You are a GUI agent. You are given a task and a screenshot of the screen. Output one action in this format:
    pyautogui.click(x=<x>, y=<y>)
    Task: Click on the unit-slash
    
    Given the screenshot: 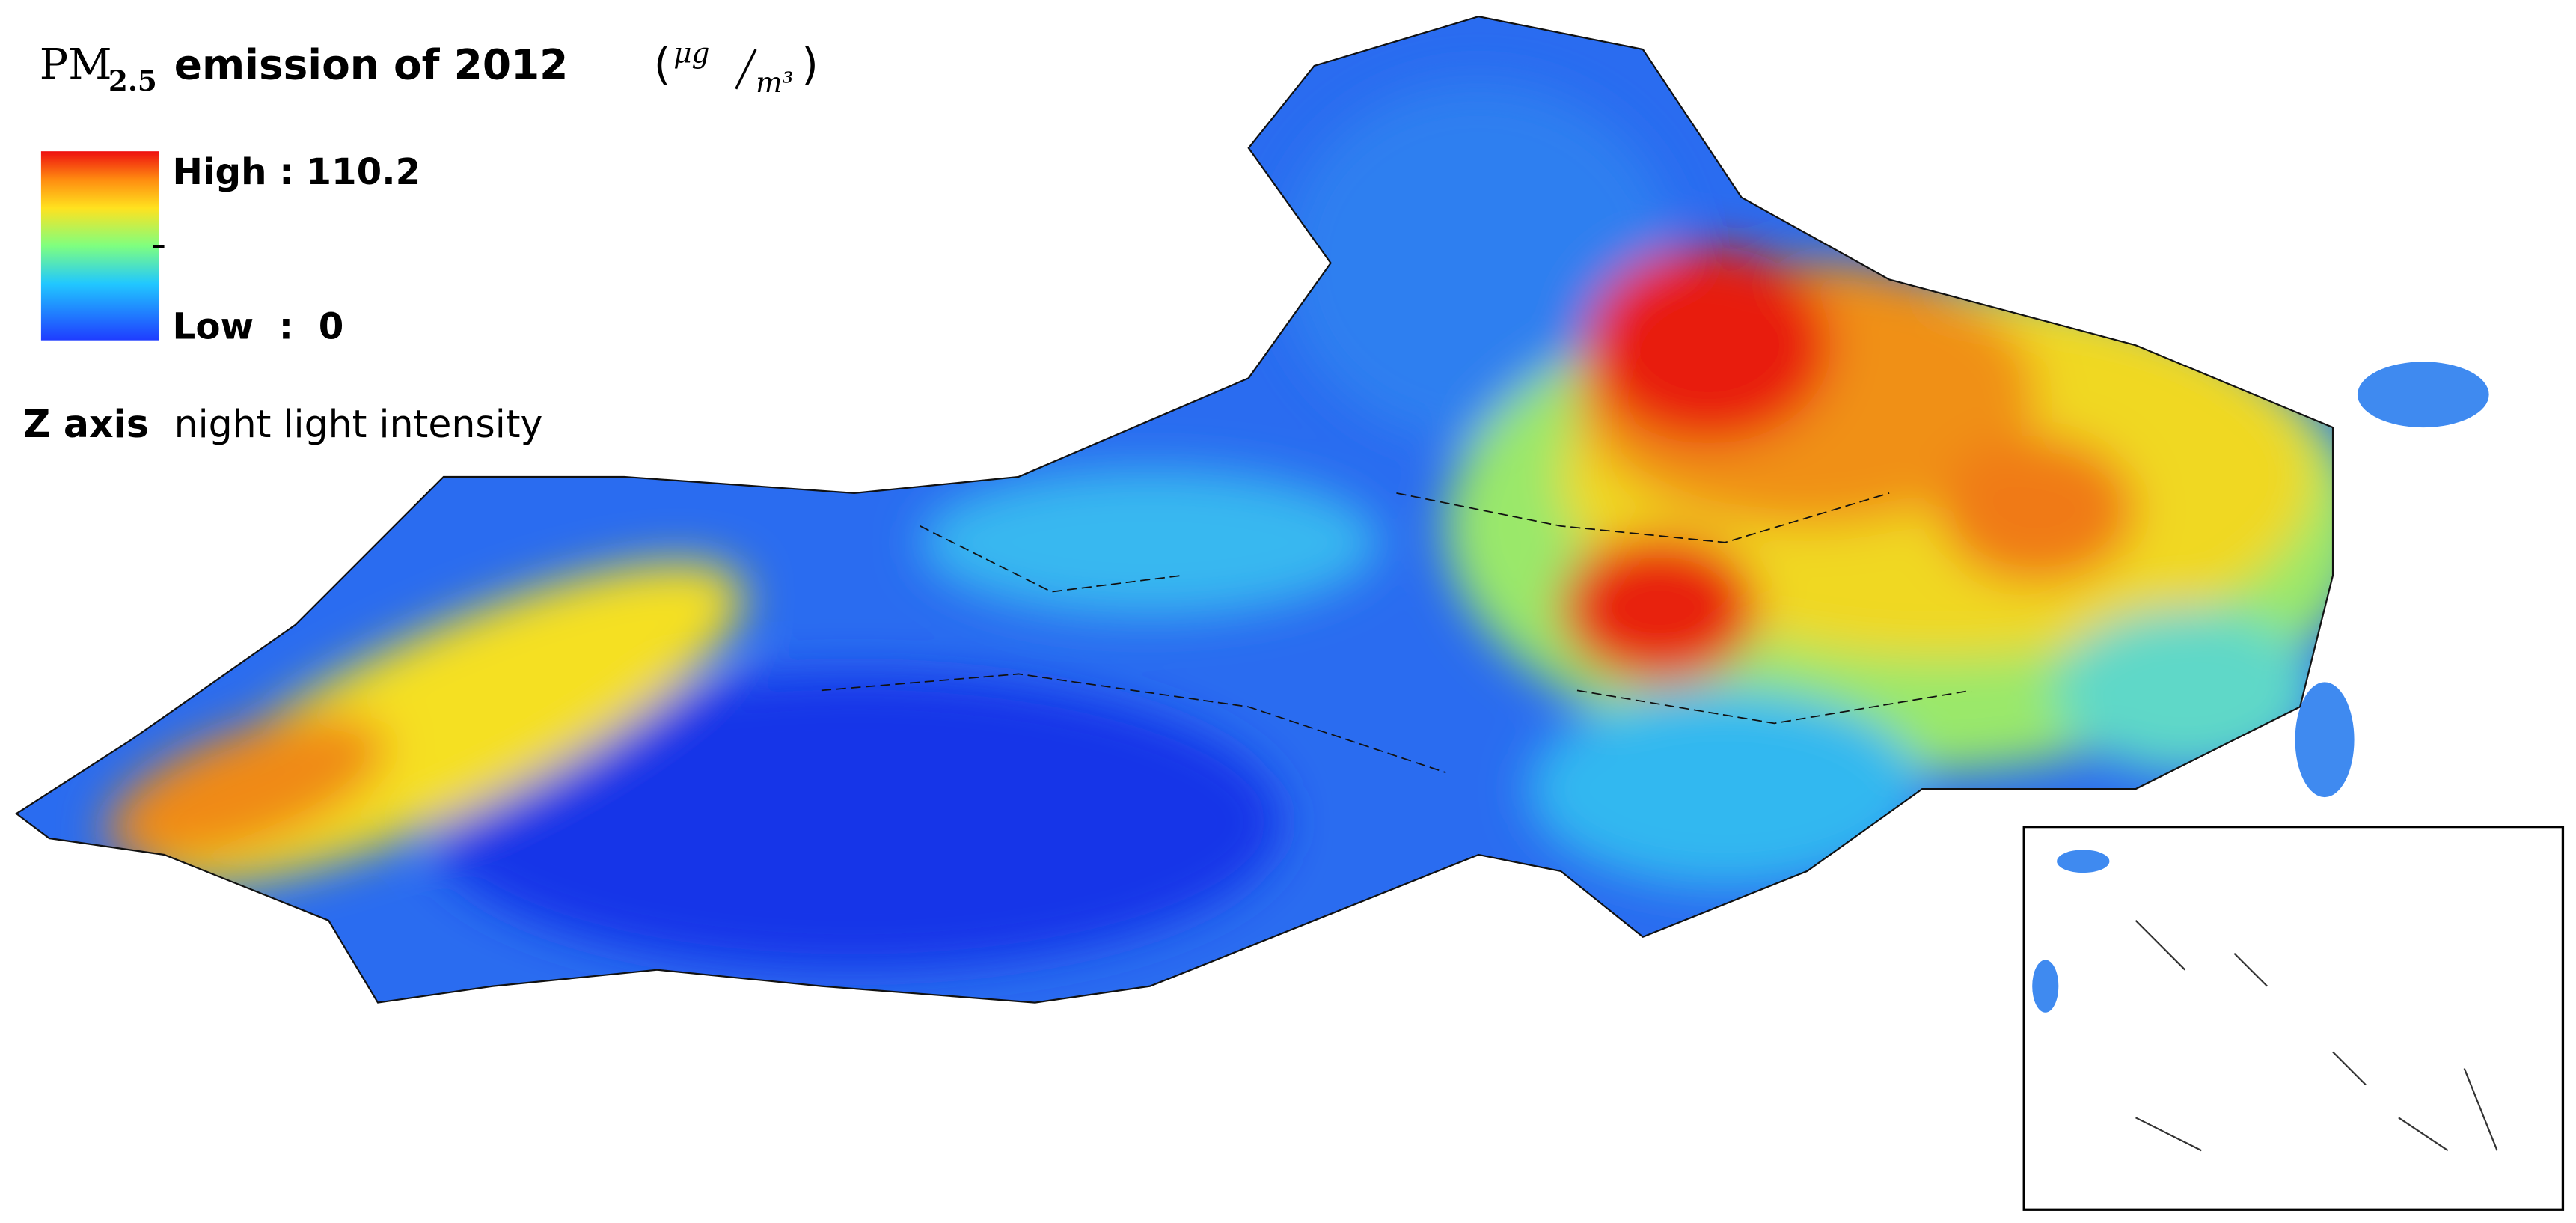 What is the action you would take?
    pyautogui.click(x=746, y=69)
    